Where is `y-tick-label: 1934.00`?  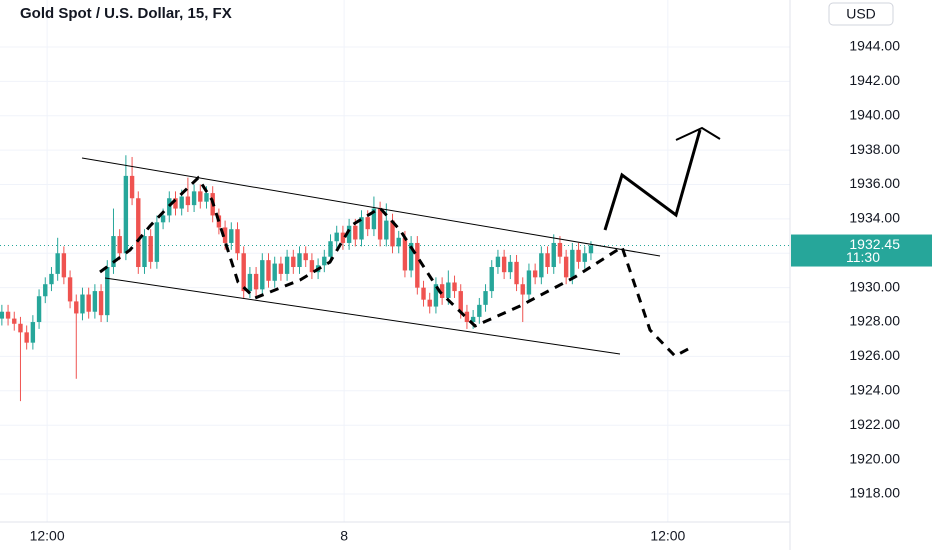
y-tick-label: 1934.00 is located at coordinates (874, 218).